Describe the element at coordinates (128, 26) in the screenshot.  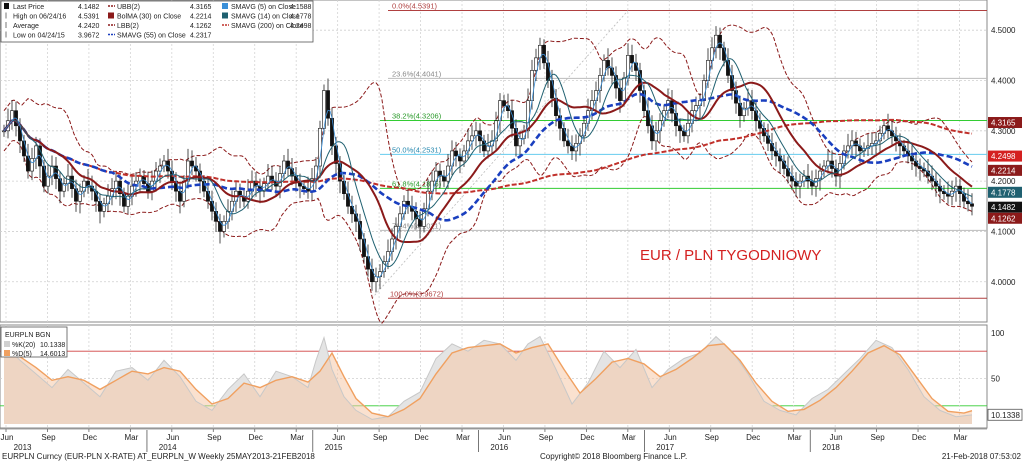
I see `legend-label: LBB(2)` at that location.